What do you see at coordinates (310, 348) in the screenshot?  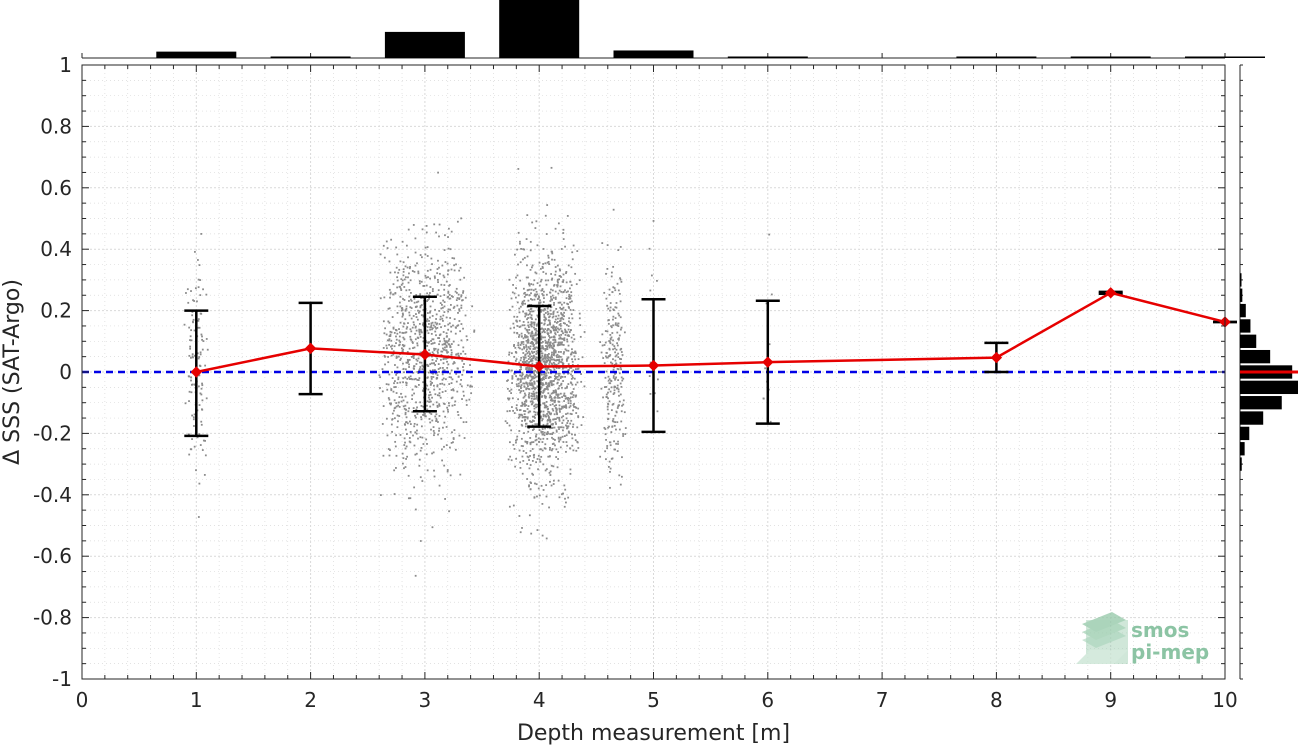 I see `mean-marker` at bounding box center [310, 348].